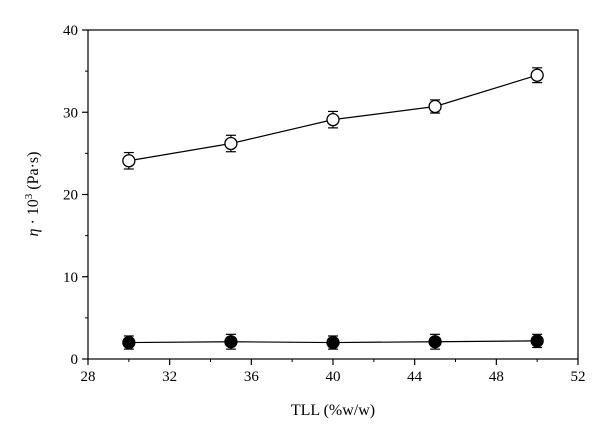 The image size is (600, 443). What do you see at coordinates (75, 360) in the screenshot?
I see `y-tick-label: 0` at bounding box center [75, 360].